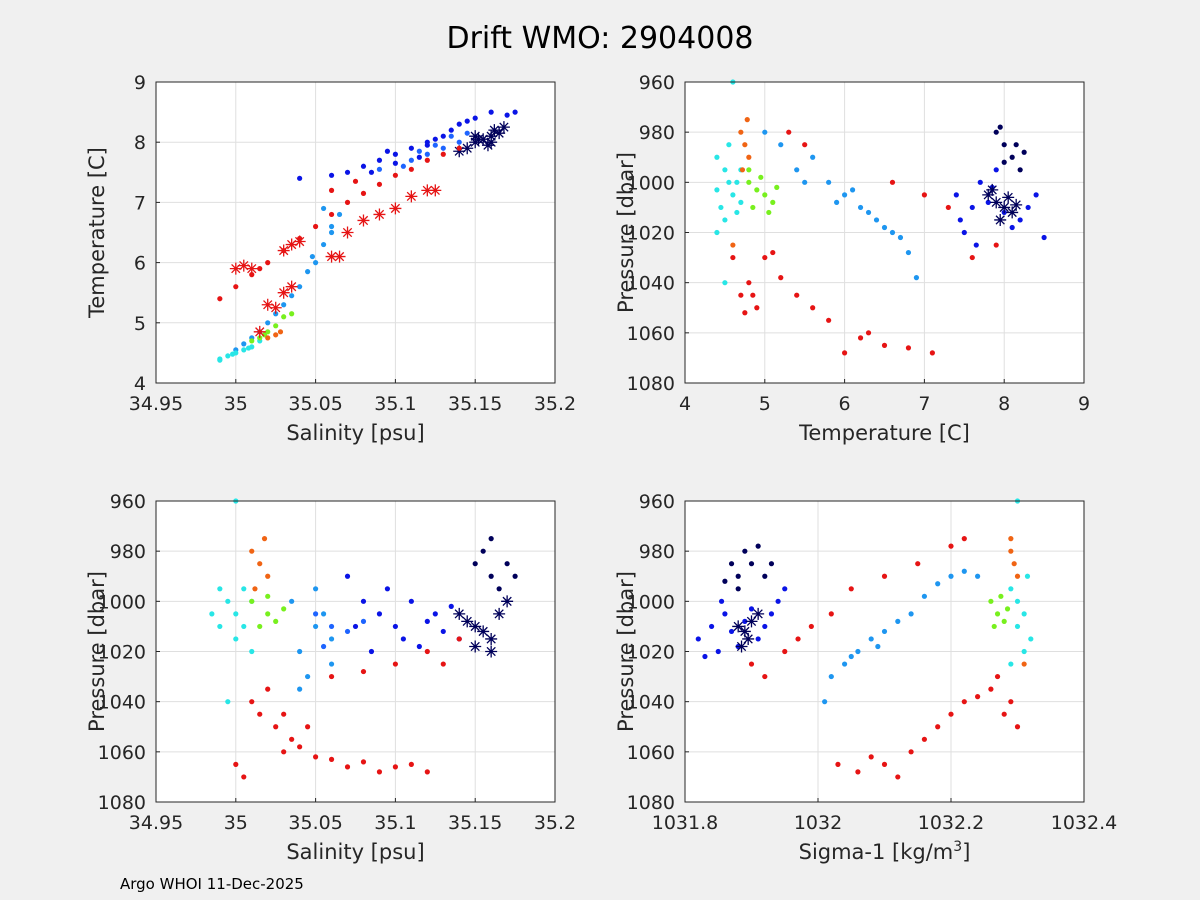 Image resolution: width=1200 pixels, height=900 pixels. Describe the element at coordinates (685, 404) in the screenshot. I see `x-tick-label: 4` at that location.